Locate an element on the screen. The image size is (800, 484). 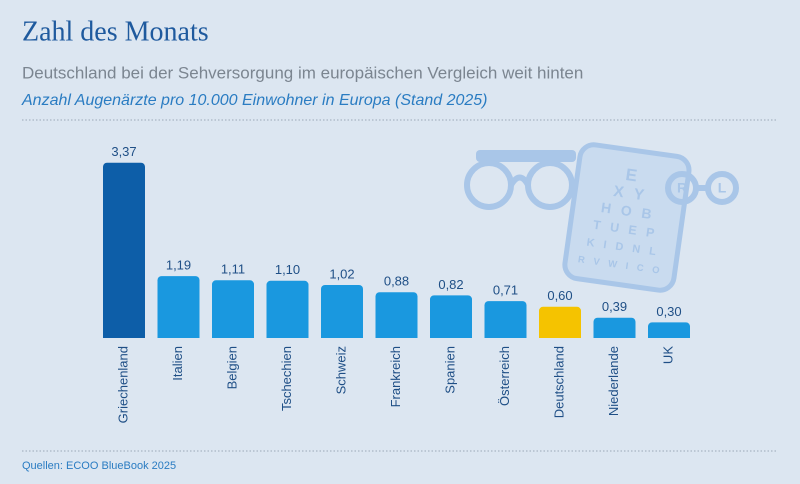
x-tick-label: Frankreich is located at coordinates (395, 376).